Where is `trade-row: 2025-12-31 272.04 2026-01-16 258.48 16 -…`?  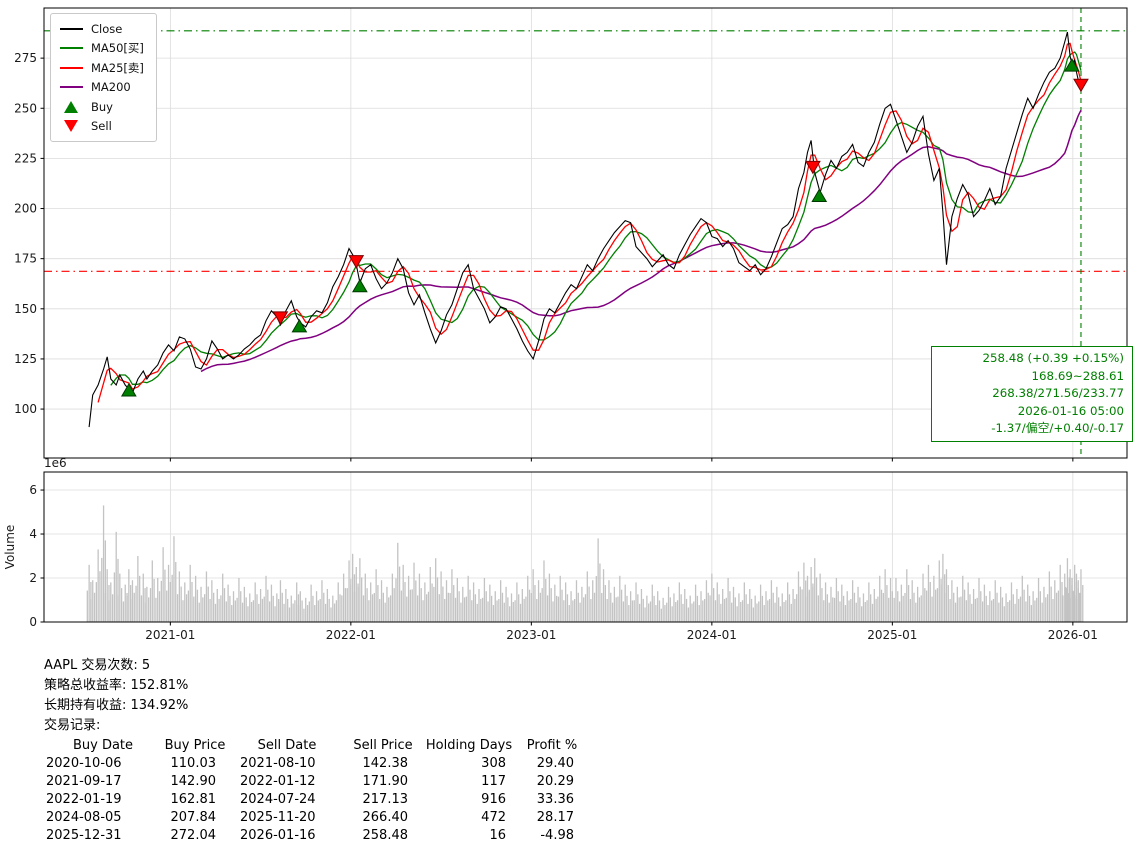 trade-row: 2025-12-31 272.04 2026-01-16 258.48 16 -… is located at coordinates (315, 836).